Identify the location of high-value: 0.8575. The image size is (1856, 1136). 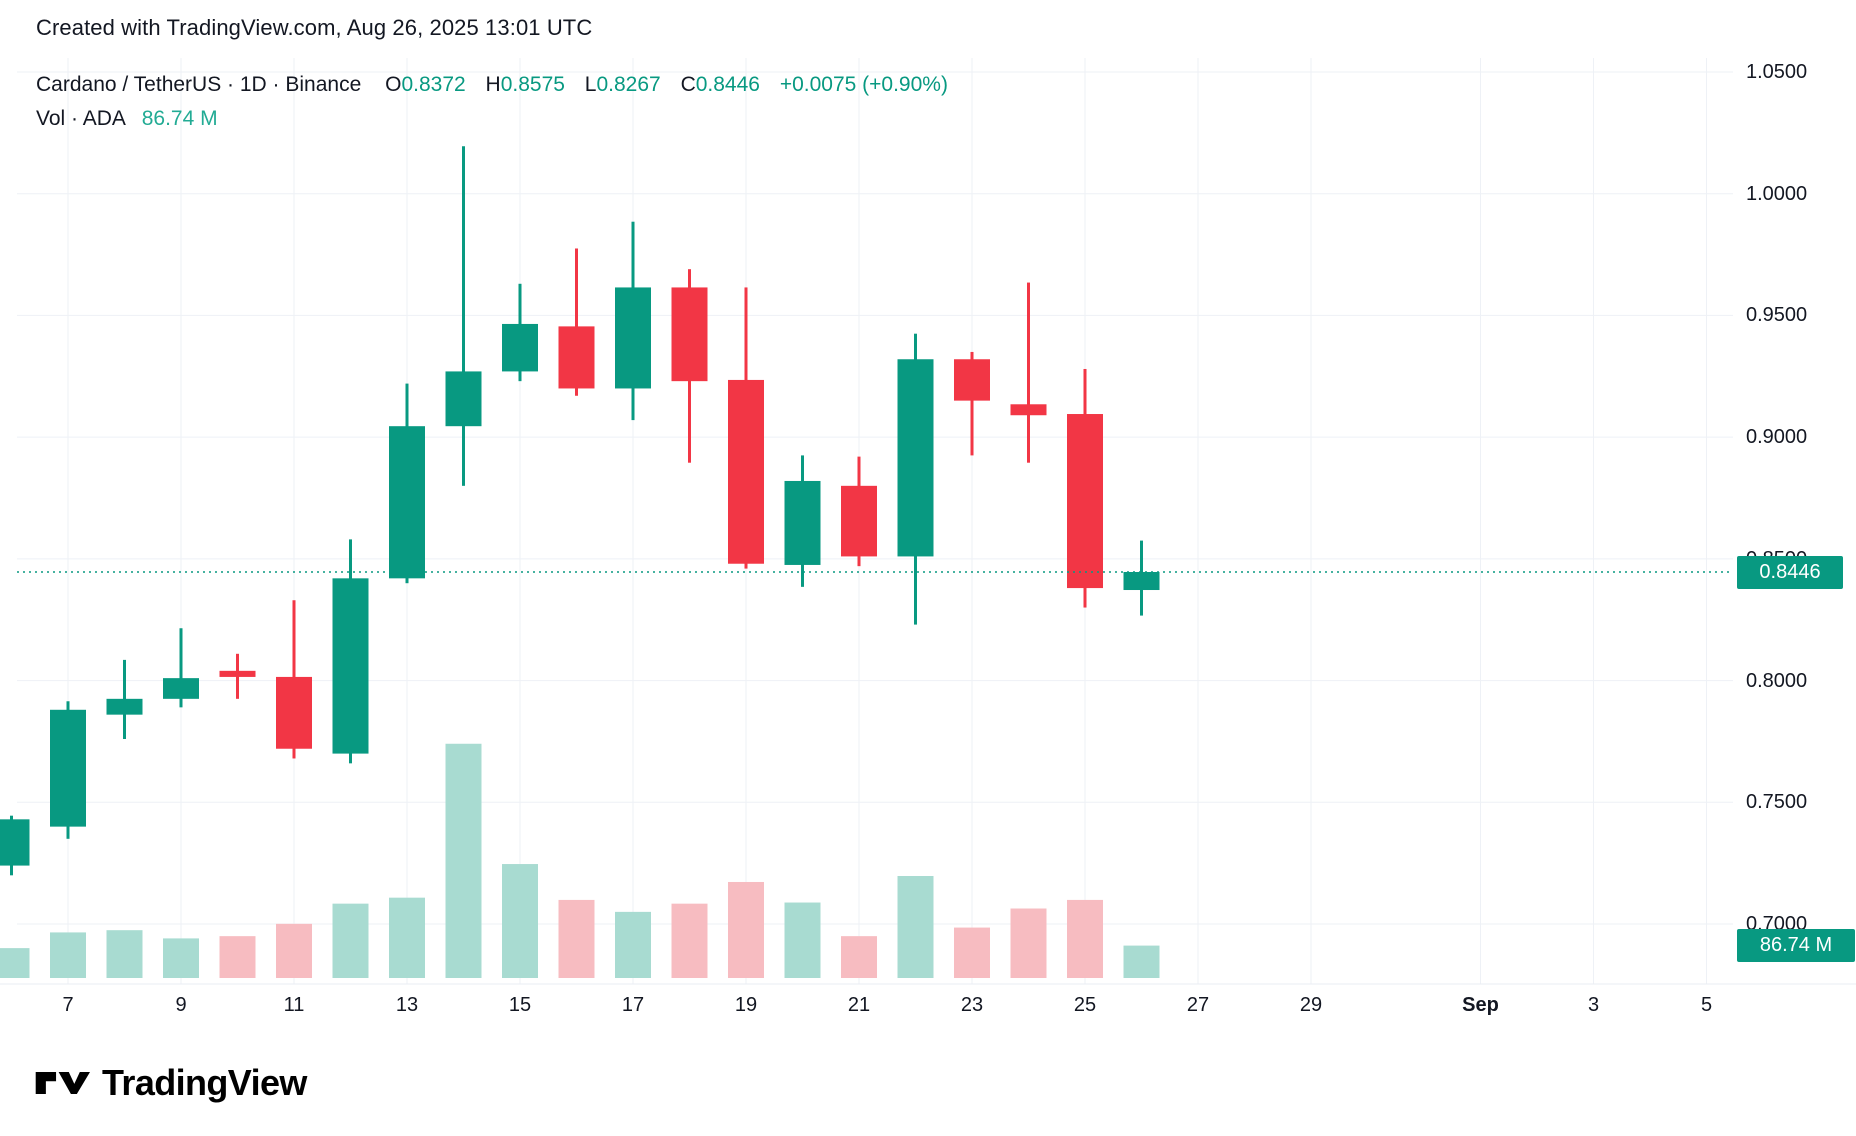
(532, 84).